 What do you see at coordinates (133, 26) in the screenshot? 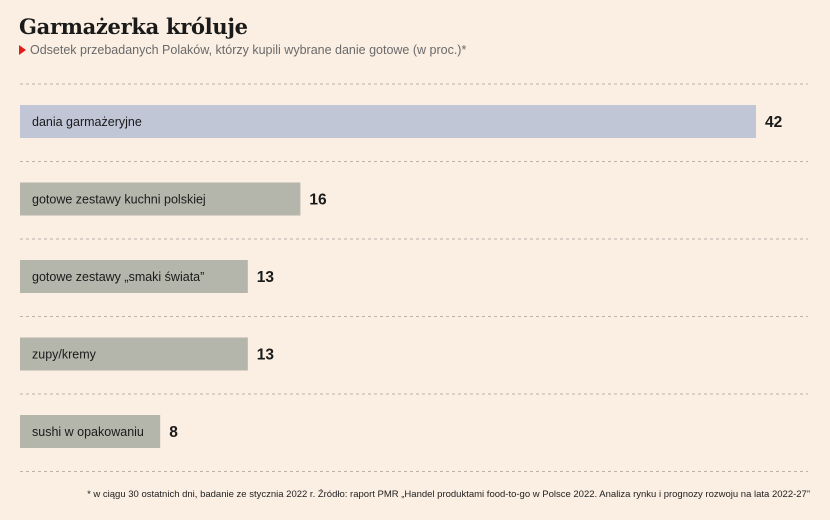
I see `chart-title: Garmażerka króluje` at bounding box center [133, 26].